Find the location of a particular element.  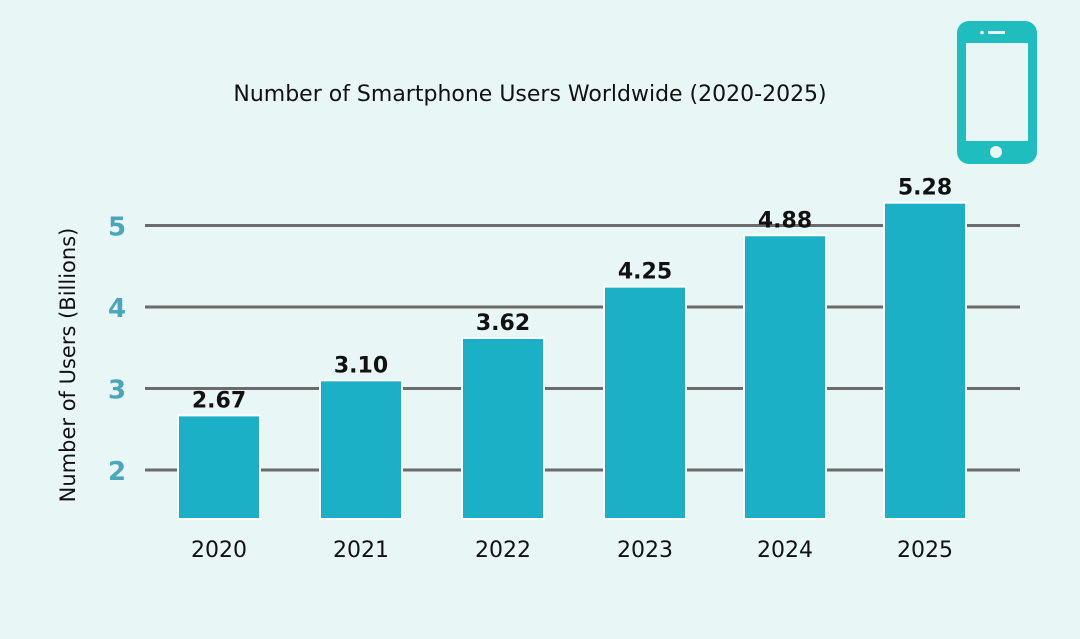

bar-2023 is located at coordinates (645, 402).